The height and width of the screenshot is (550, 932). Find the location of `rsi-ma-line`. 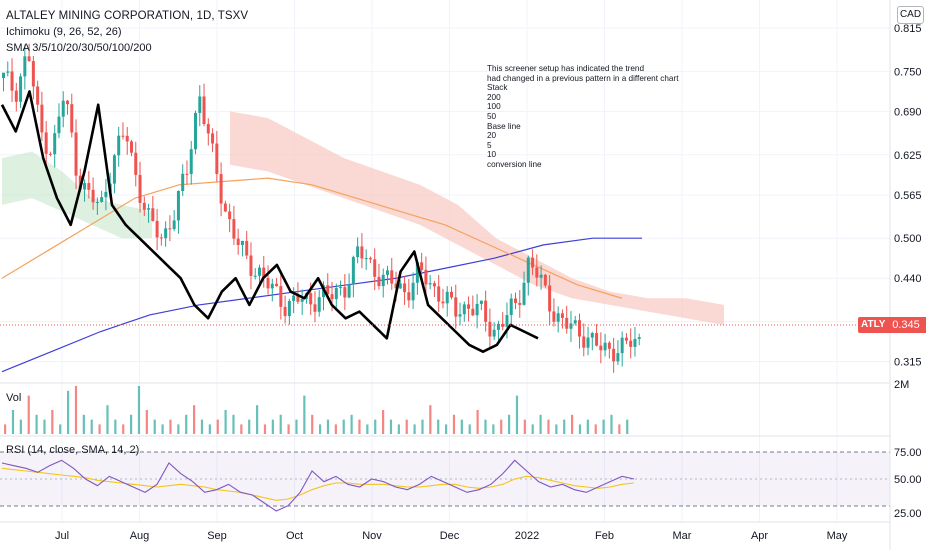

rsi-ma-line is located at coordinates (318, 484).